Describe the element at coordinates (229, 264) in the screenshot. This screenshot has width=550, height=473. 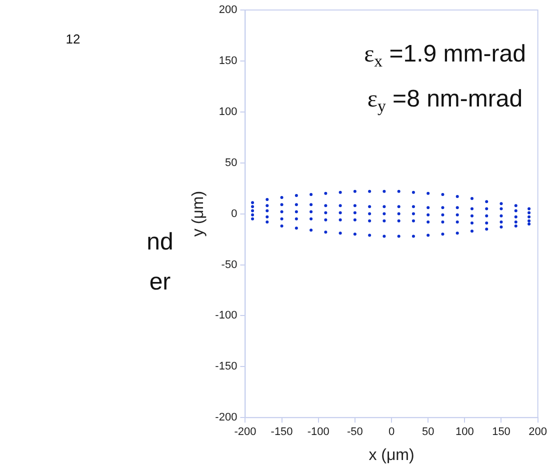
I see `y-tick-label: -50` at that location.